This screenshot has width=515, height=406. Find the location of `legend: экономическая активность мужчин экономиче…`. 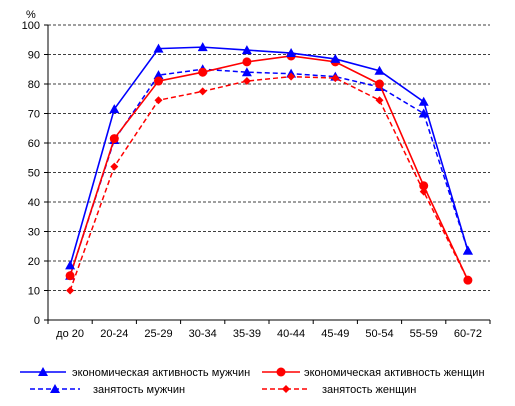

legend: экономическая активность мужчин экономиче… is located at coordinates (252, 381).